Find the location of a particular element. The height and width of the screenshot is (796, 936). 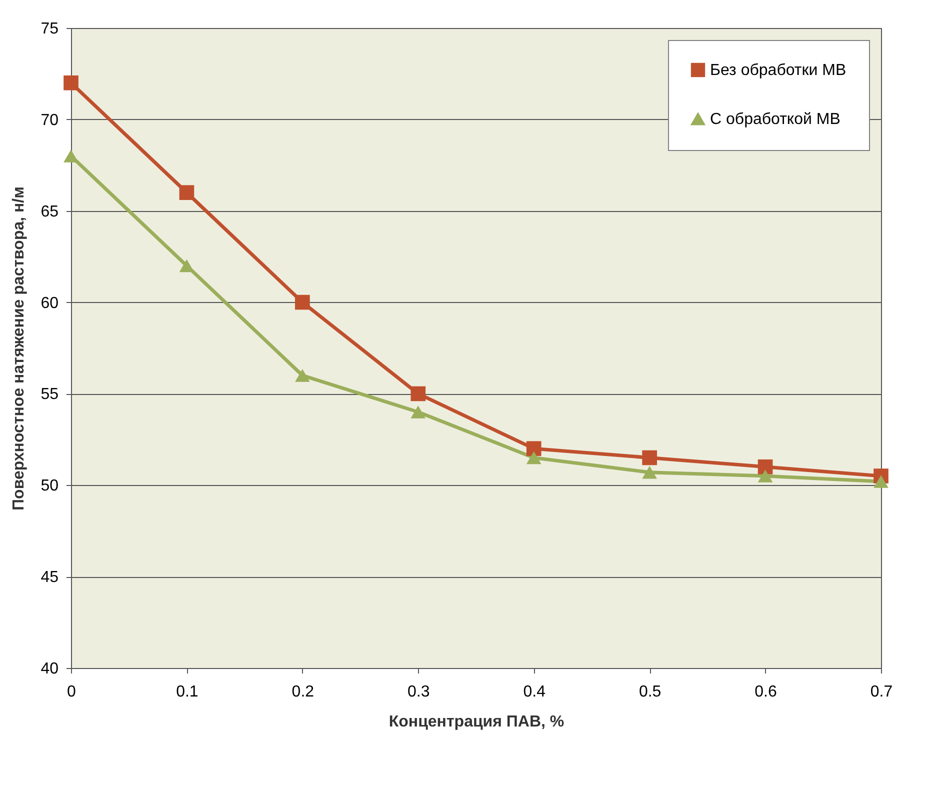

x-tick-label: 0.7 is located at coordinates (881, 692).